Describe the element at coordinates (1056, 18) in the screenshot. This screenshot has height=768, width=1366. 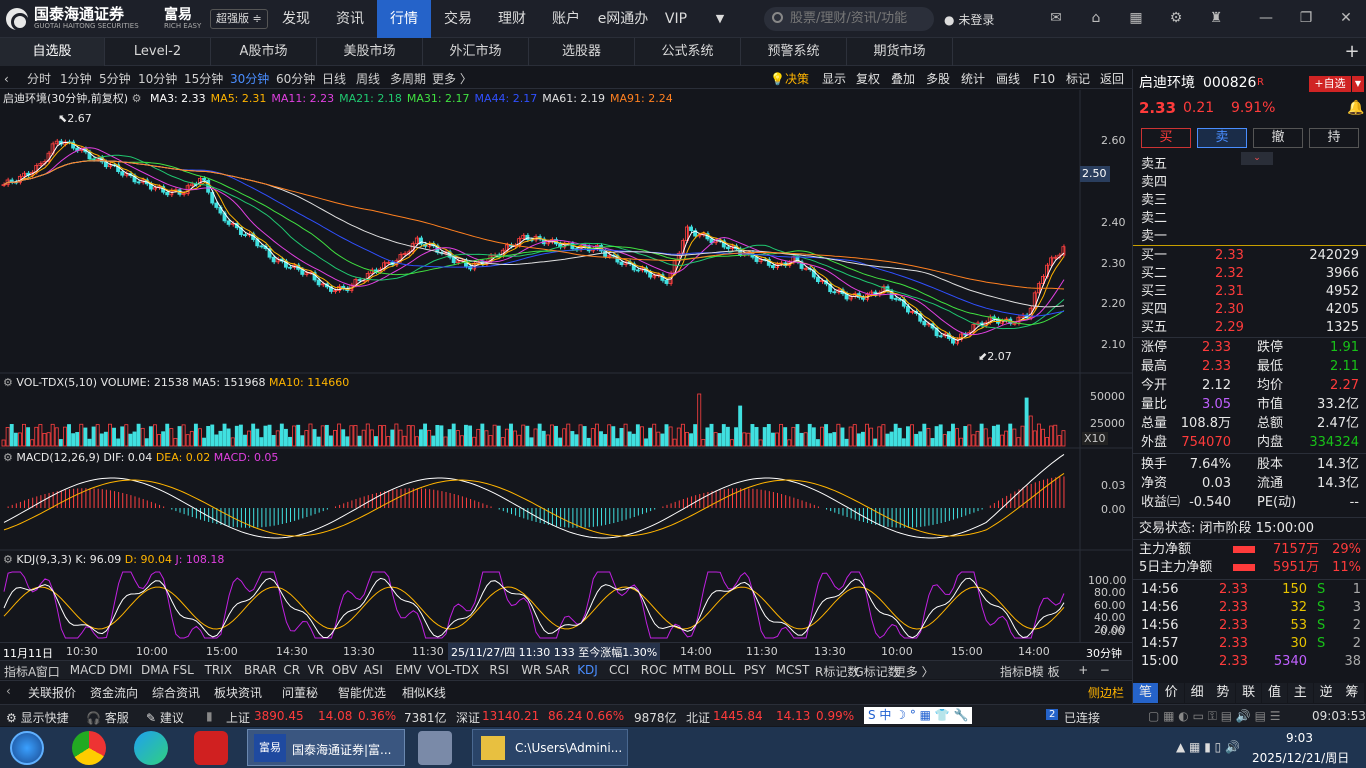
I see `mail-icon: ✉` at that location.